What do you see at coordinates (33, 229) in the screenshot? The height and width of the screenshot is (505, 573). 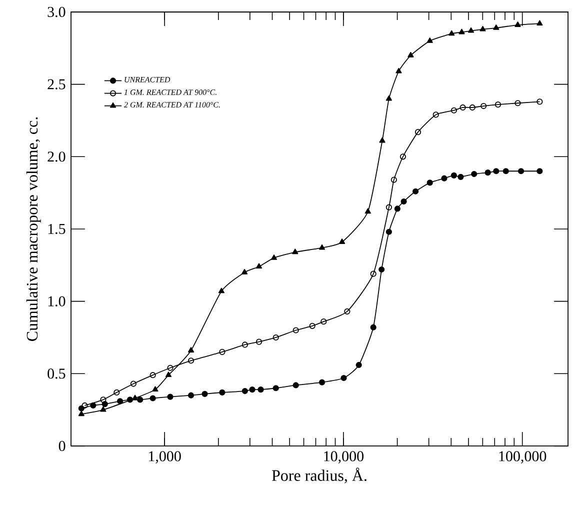 I see `y-axis-title: Cumulative macropore volume, cc.` at bounding box center [33, 229].